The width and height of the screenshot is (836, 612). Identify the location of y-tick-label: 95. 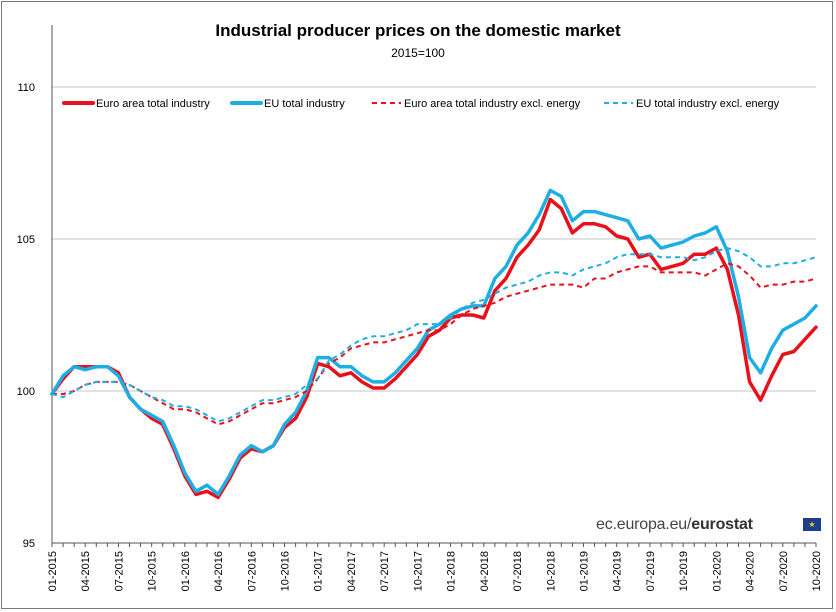
(29, 544).